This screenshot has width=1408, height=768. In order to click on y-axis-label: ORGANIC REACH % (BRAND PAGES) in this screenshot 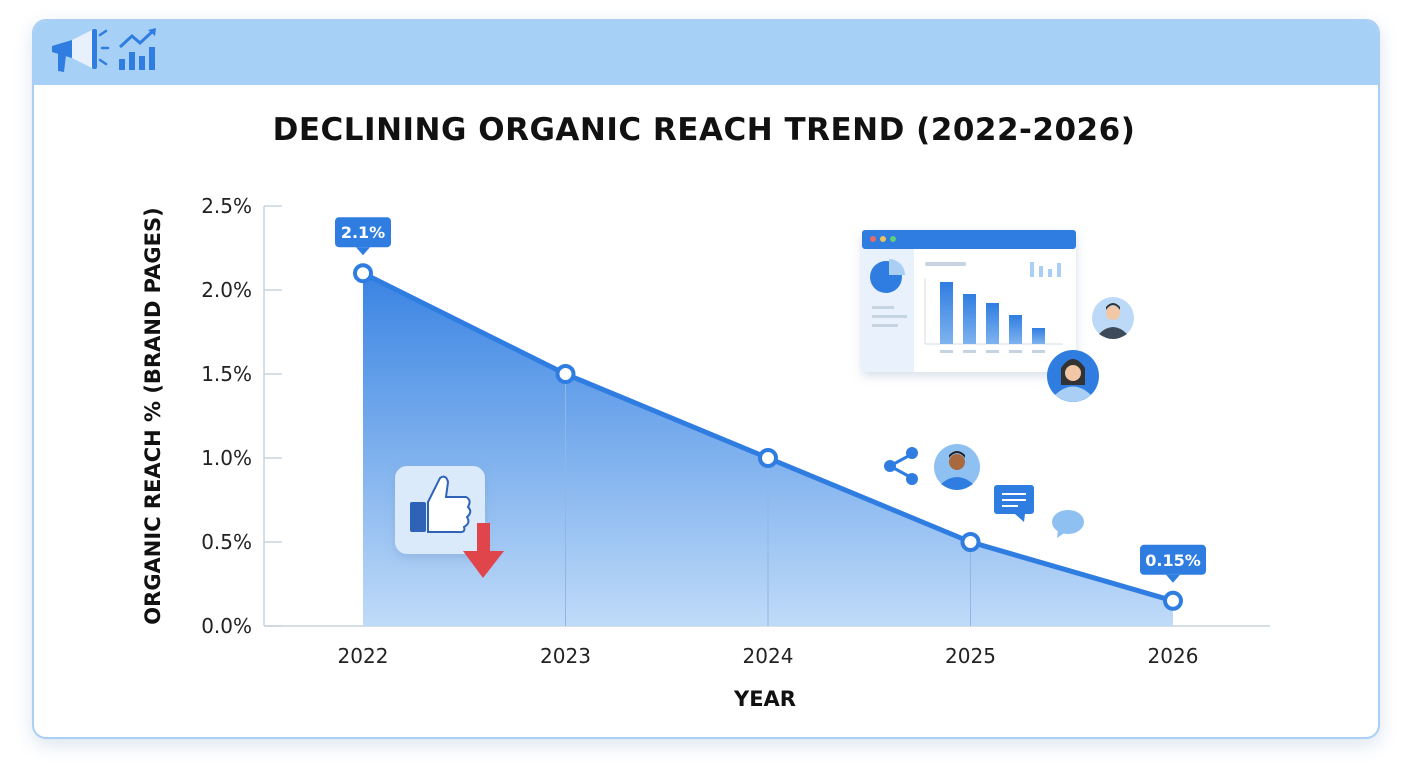, I will do `click(153, 415)`.